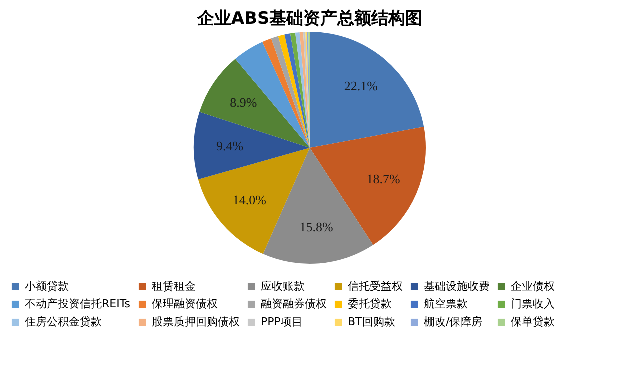 The height and width of the screenshot is (385, 640). What do you see at coordinates (63, 322) in the screenshot?
I see `legend-label: 住房公积金贷款` at bounding box center [63, 322].